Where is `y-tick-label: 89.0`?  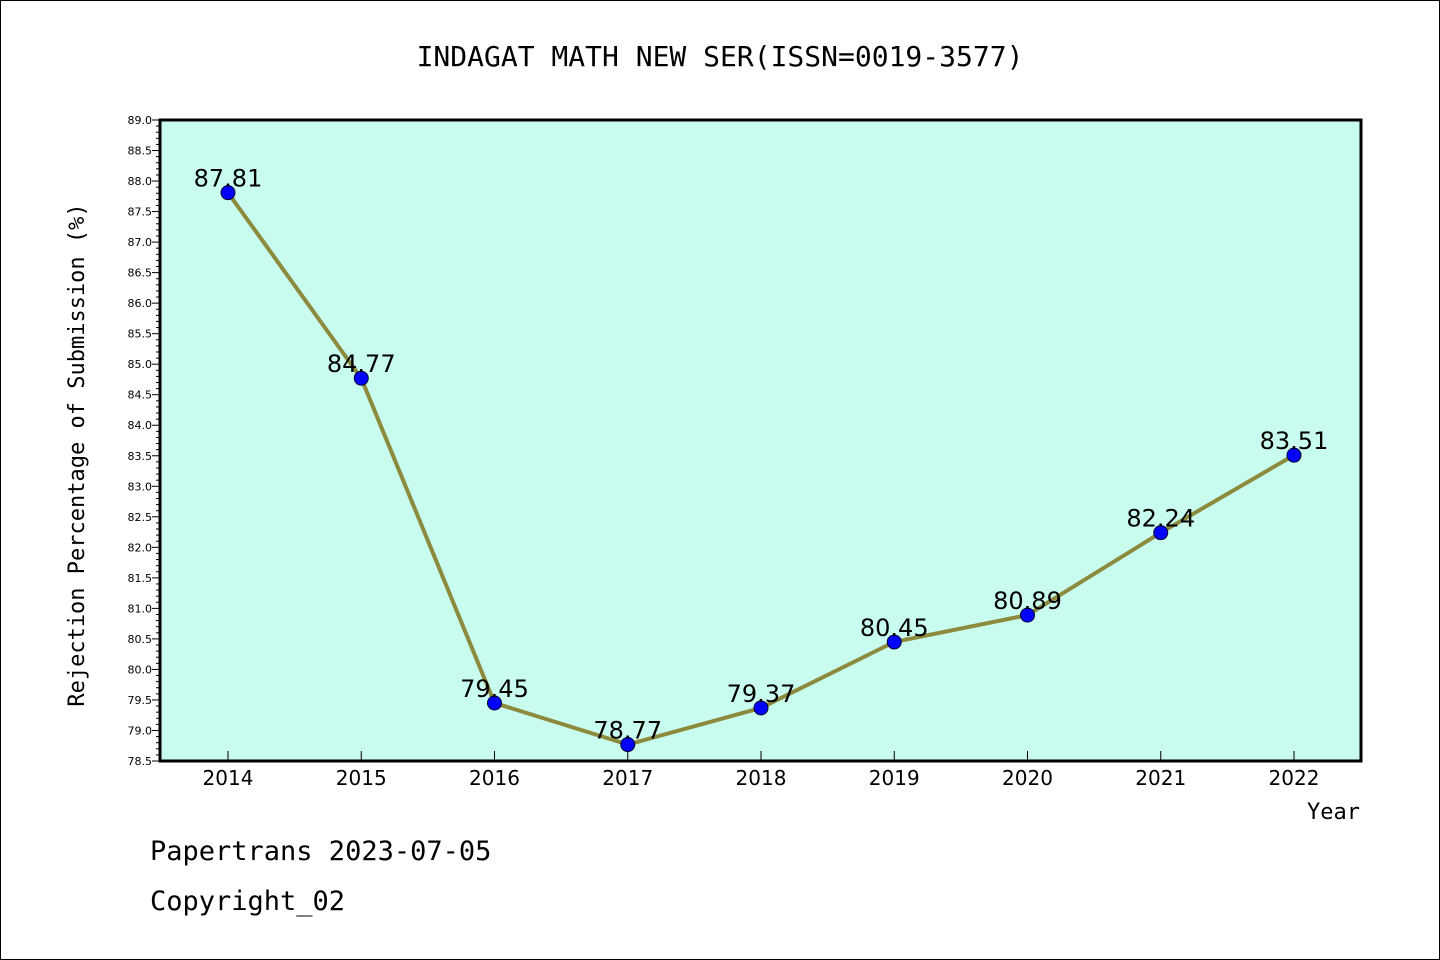
y-tick-label: 89.0 is located at coordinates (140, 120).